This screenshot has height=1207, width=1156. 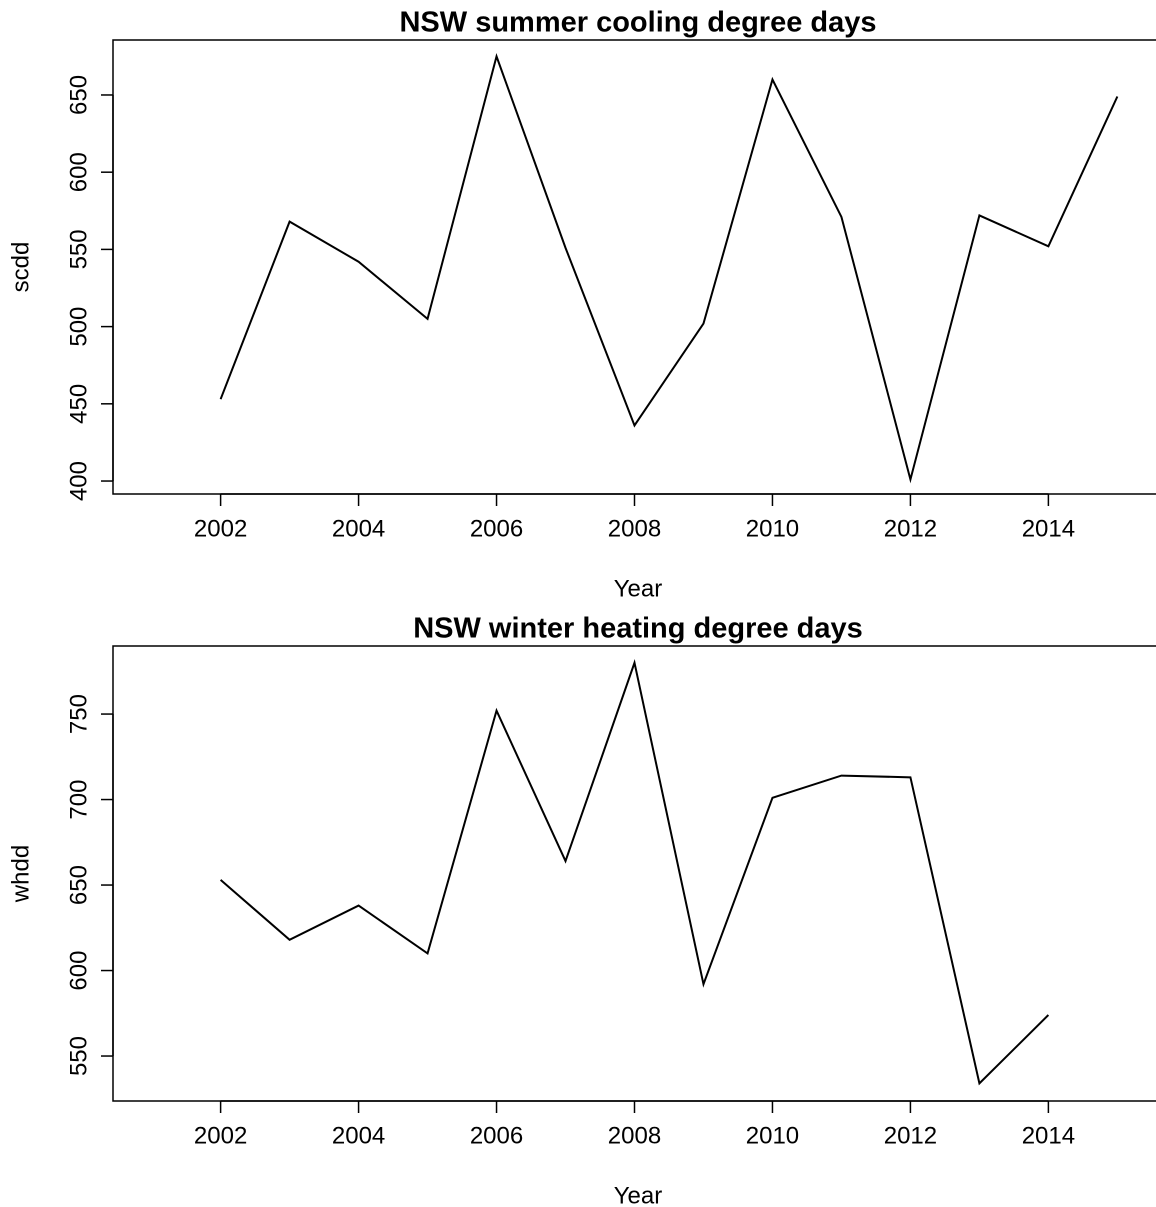 I want to click on y-tick-label: 700, so click(x=78, y=800).